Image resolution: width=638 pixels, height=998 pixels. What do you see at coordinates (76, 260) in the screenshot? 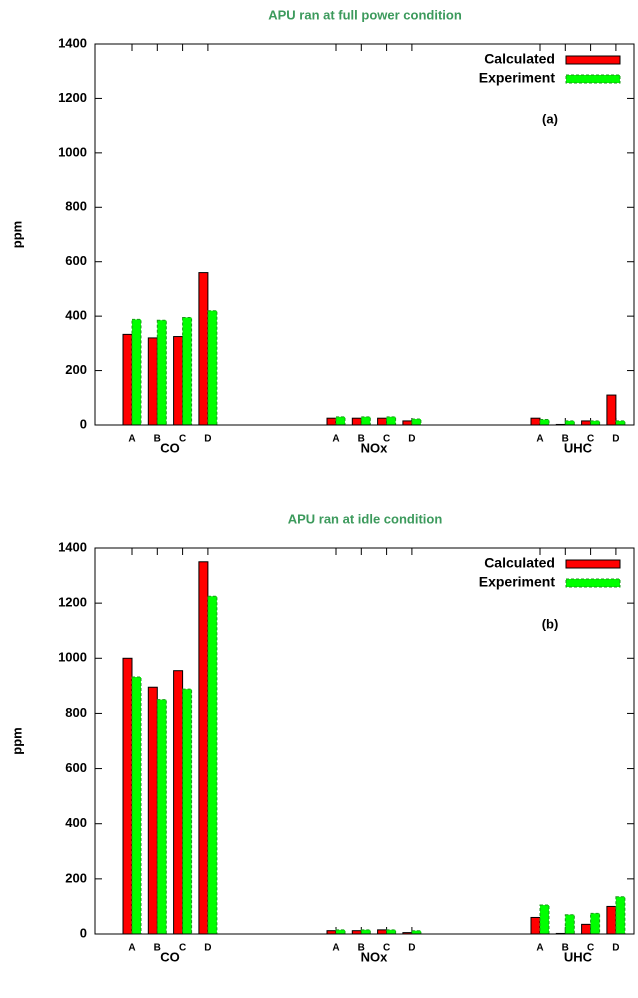
I see `y-tick-label: 600` at bounding box center [76, 260].